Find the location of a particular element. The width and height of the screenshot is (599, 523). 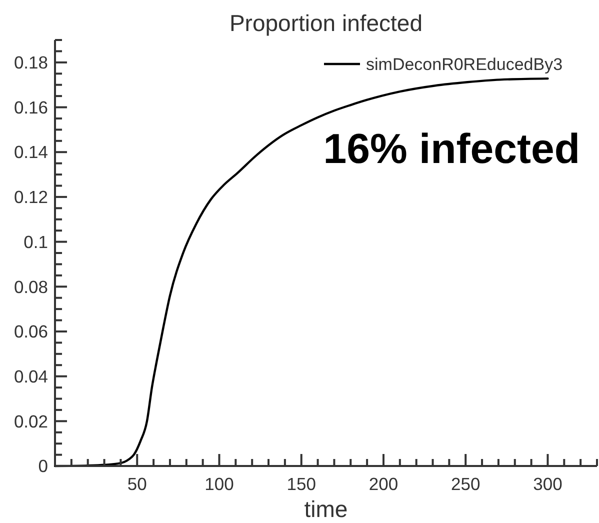

x-tick-label: 50 is located at coordinates (137, 484).